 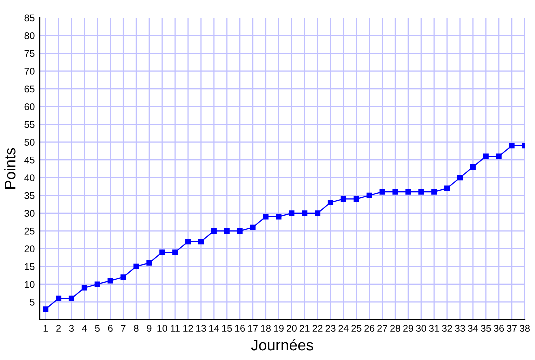 I want to click on y-tick-label: 20, so click(x=29, y=249).